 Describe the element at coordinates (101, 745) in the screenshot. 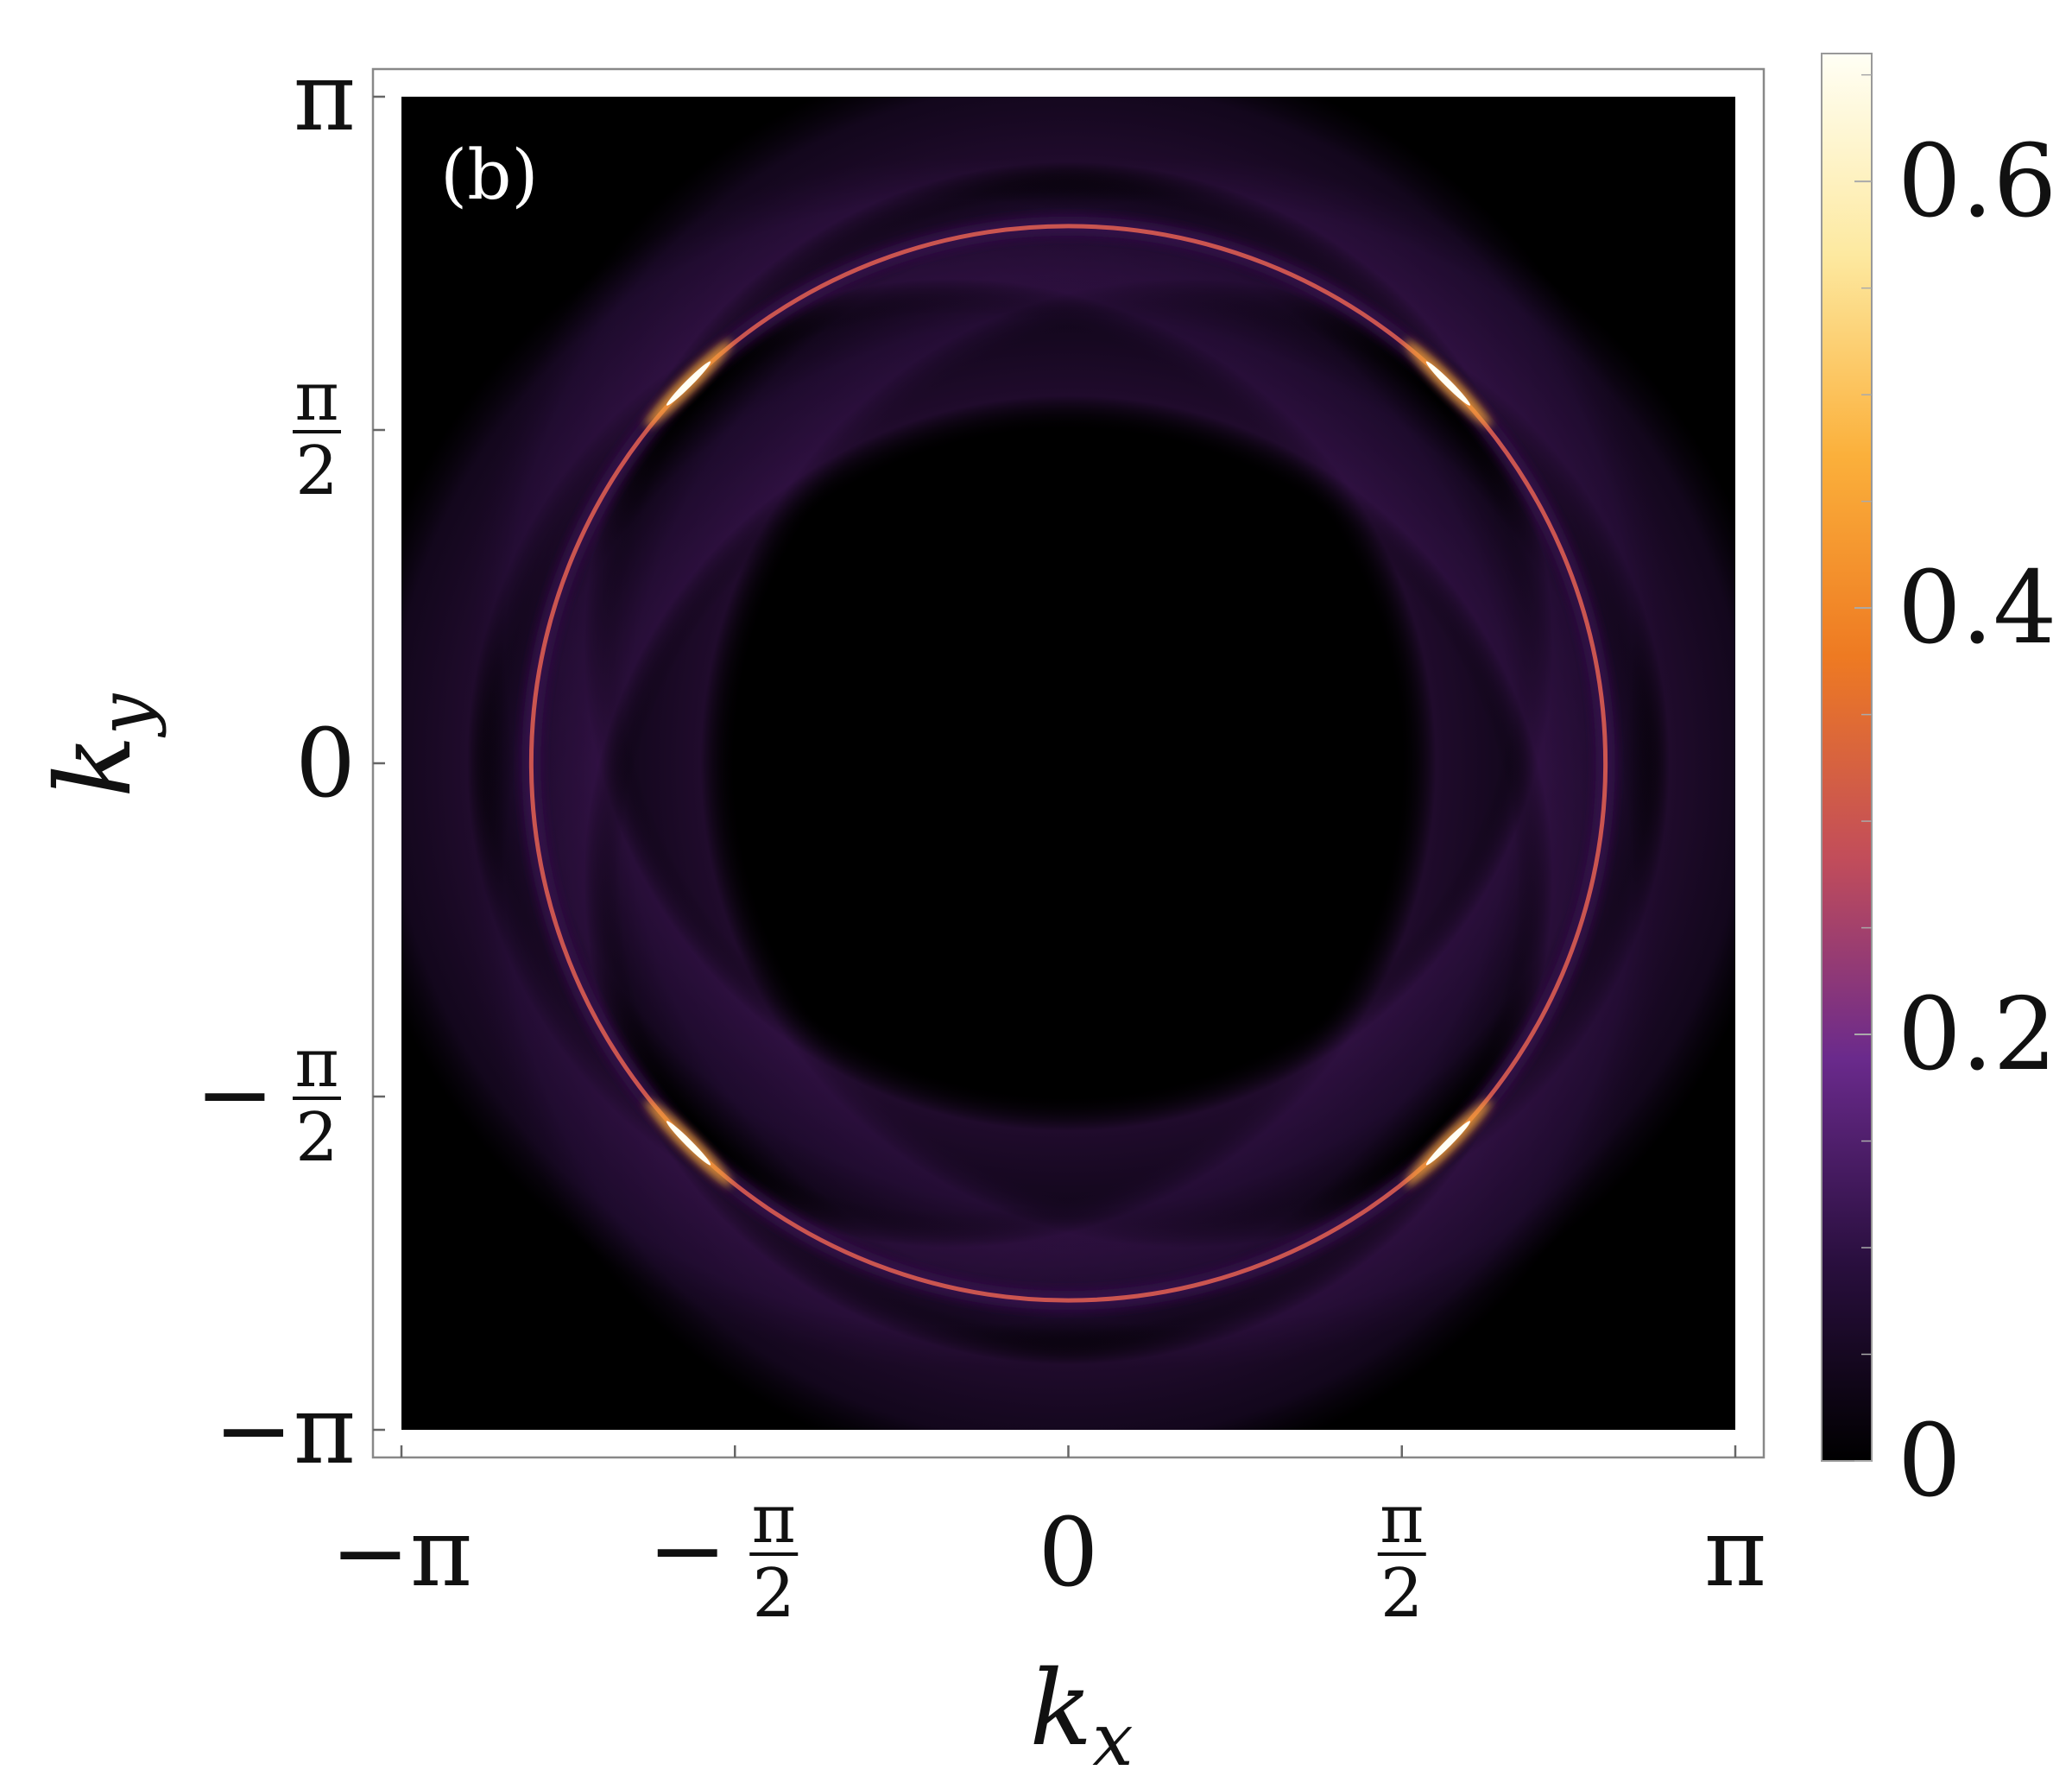

I see `y-axis-title: ky` at that location.